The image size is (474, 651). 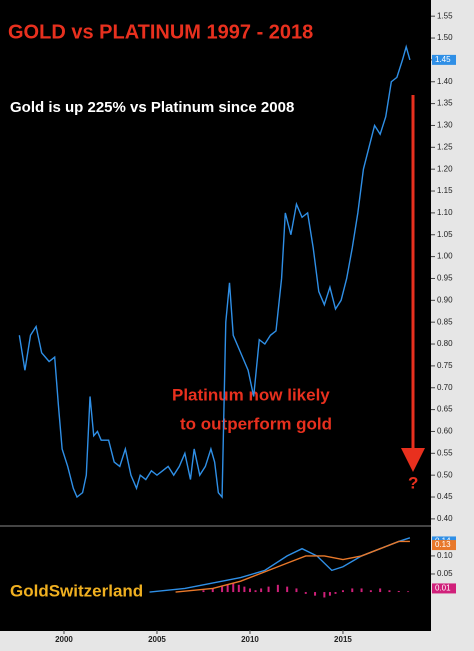 What do you see at coordinates (445, 474) in the screenshot?
I see `y-tick-label: 0.50` at bounding box center [445, 474].